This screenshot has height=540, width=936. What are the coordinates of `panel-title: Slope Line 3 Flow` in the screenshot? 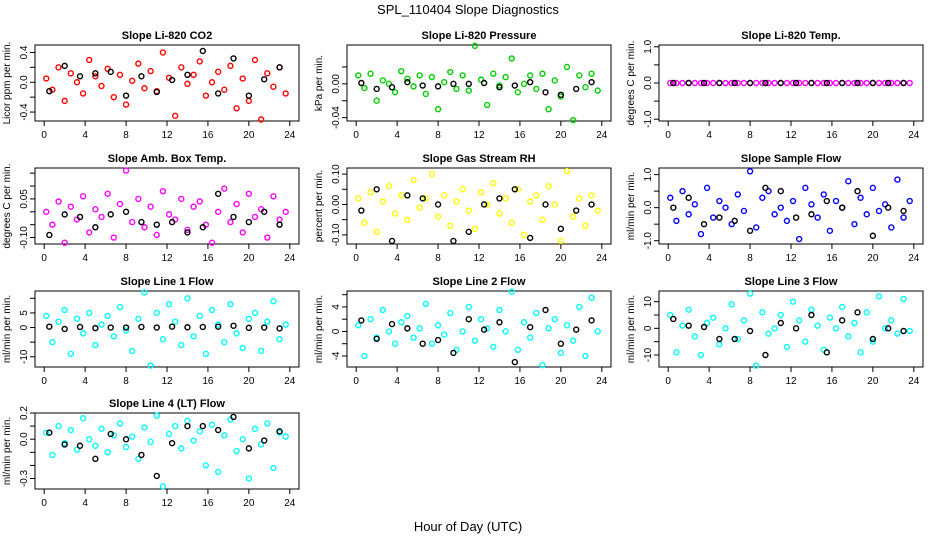 It's located at (791, 282).